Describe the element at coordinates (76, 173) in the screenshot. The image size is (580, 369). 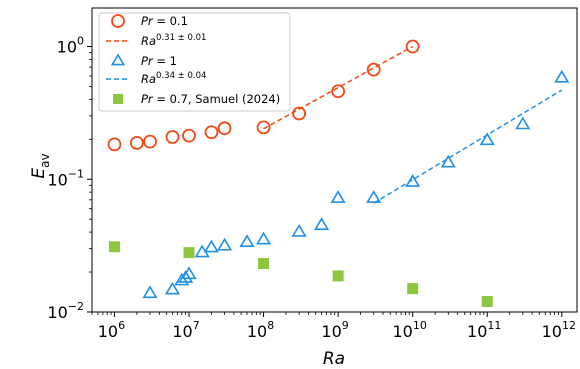
I see `y-tick-exp: −1` at that location.